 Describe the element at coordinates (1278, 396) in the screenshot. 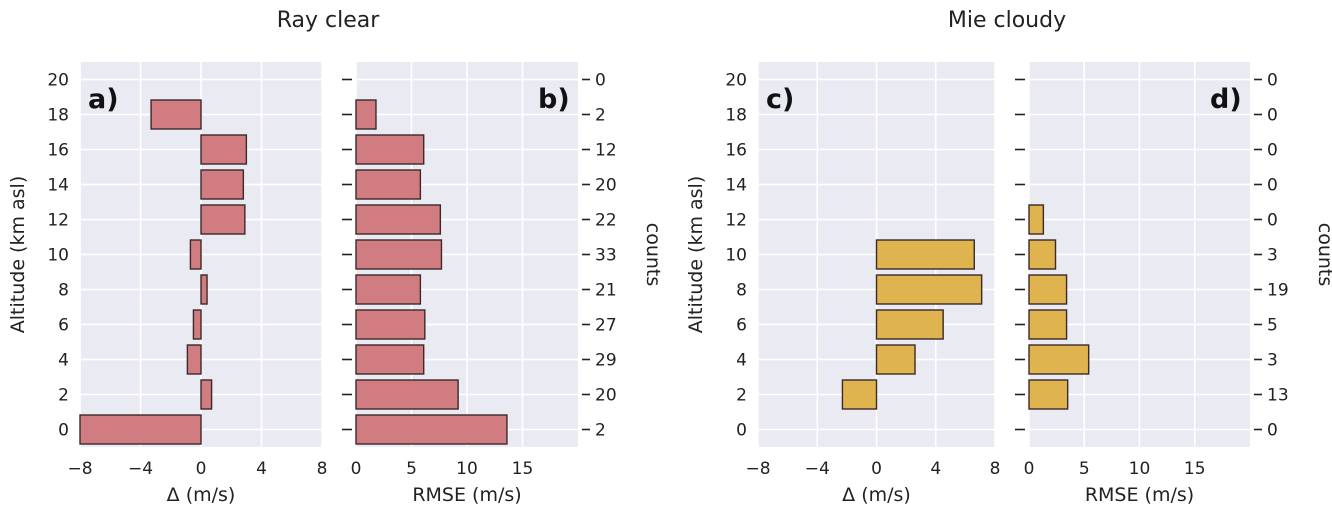

I see `count-label: 13` at that location.